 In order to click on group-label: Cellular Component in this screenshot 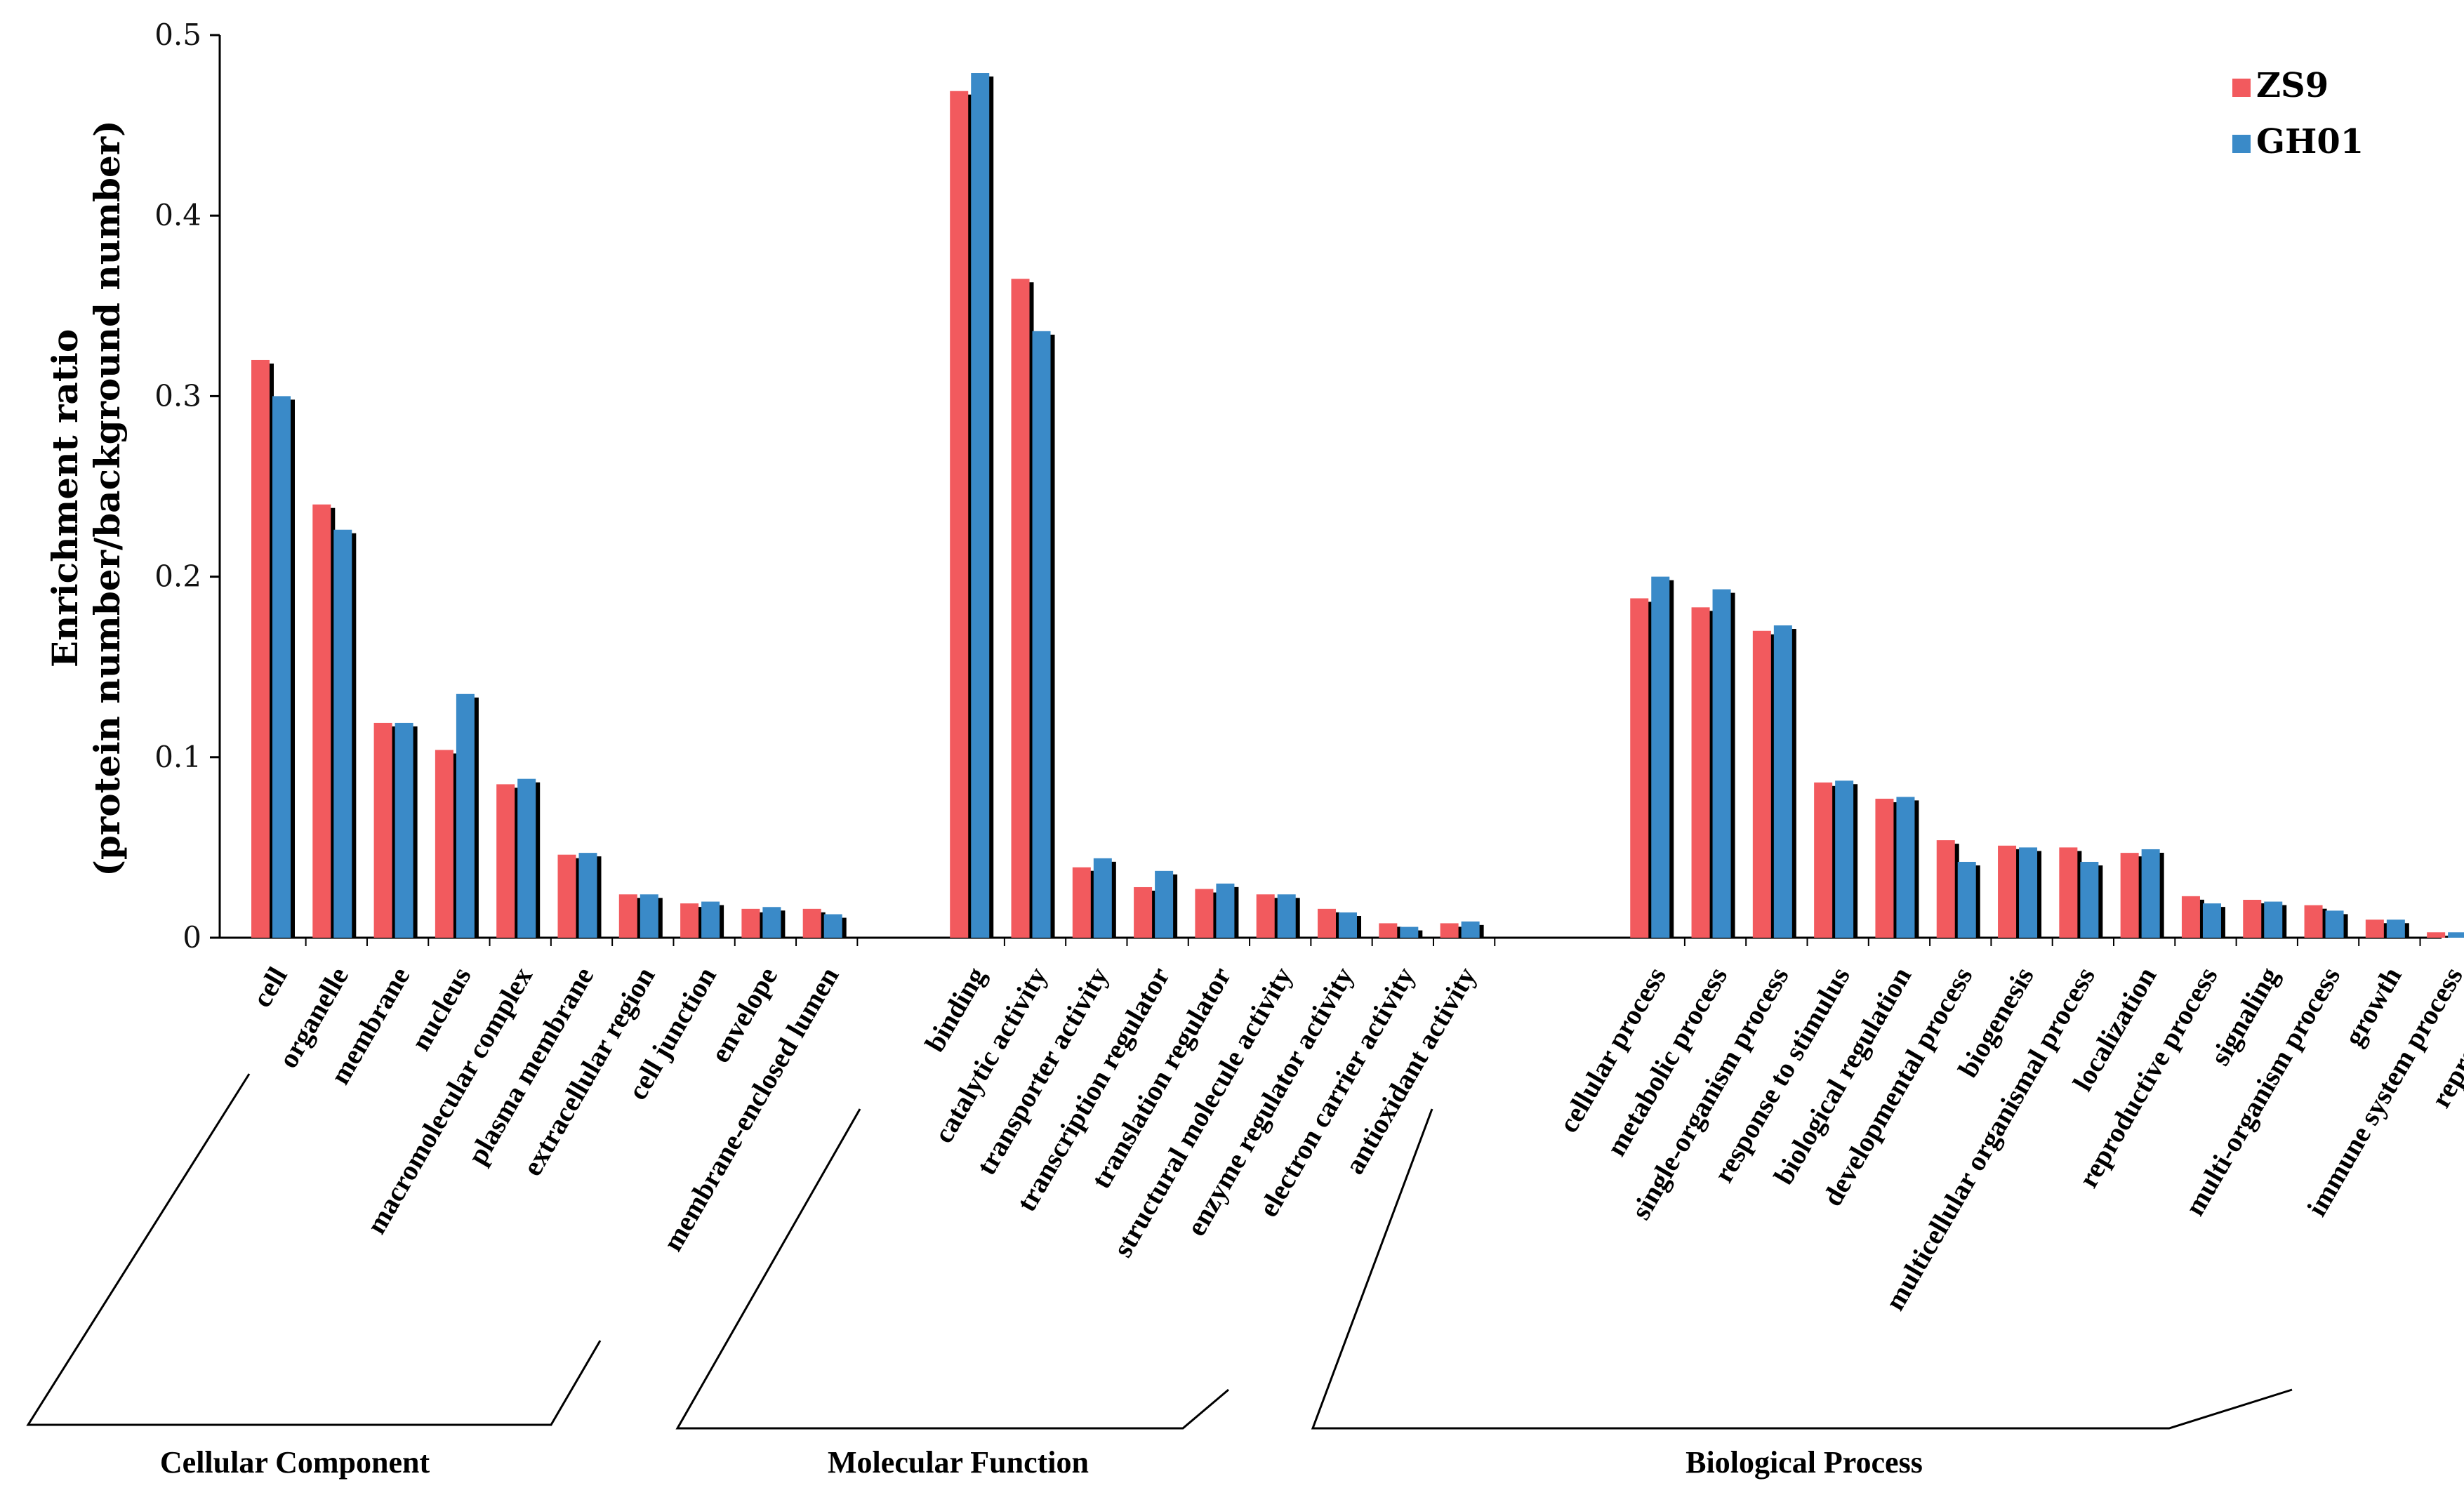, I will do `click(295, 1462)`.